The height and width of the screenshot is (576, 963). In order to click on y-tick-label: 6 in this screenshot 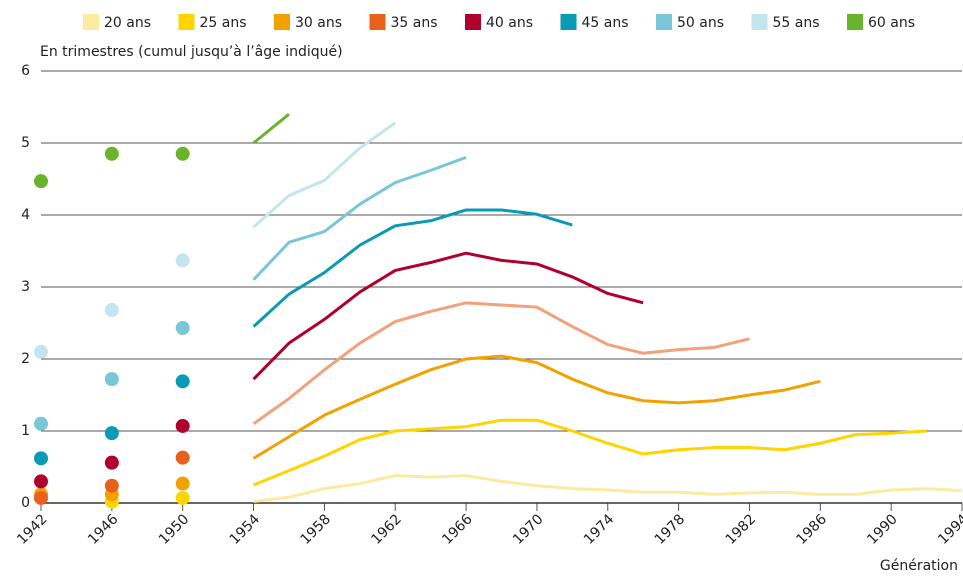, I will do `click(25, 71)`.